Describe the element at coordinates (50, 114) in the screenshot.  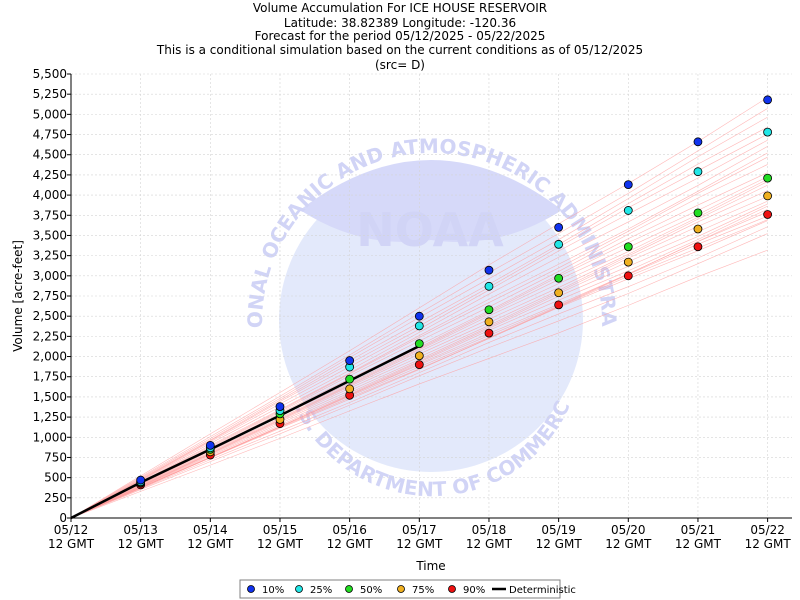
I see `y-tick-label: 5,000` at that location.